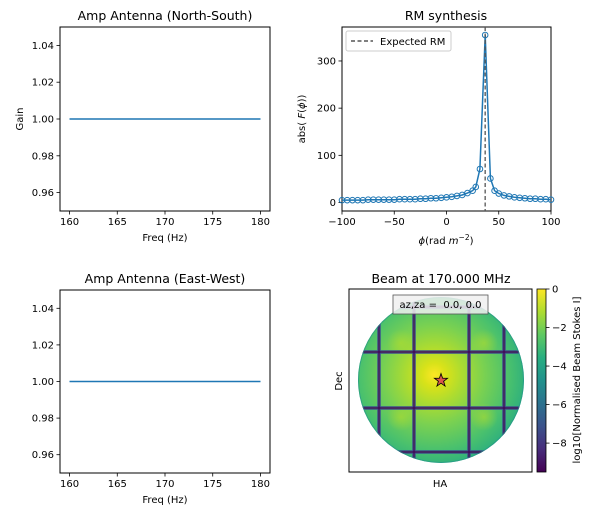 The height and width of the screenshot is (525, 600). Describe the element at coordinates (165, 15) in the screenshot. I see `panel-title: Amp Antenna (North-South)` at that location.